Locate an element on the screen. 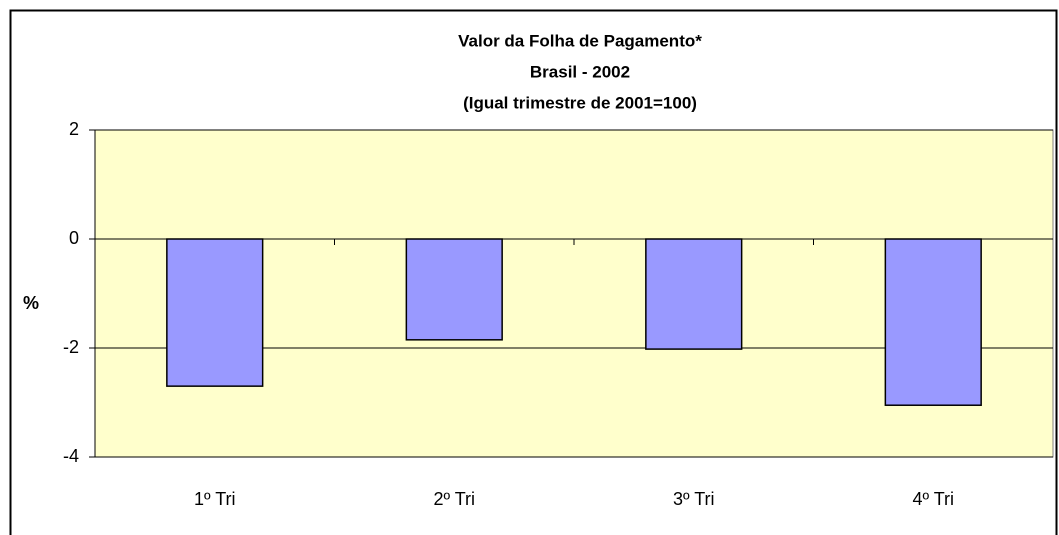  y-tick-label: -2 is located at coordinates (71, 347).